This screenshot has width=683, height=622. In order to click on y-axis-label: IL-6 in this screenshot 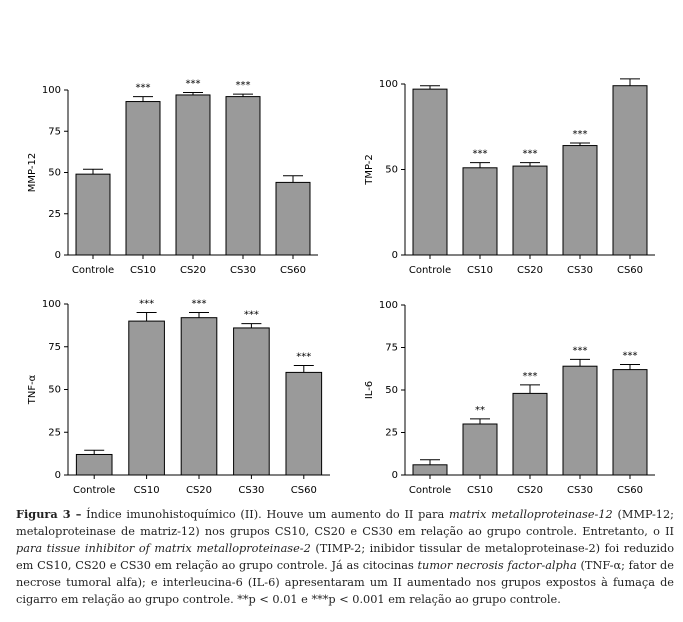, I will do `click(369, 390)`.